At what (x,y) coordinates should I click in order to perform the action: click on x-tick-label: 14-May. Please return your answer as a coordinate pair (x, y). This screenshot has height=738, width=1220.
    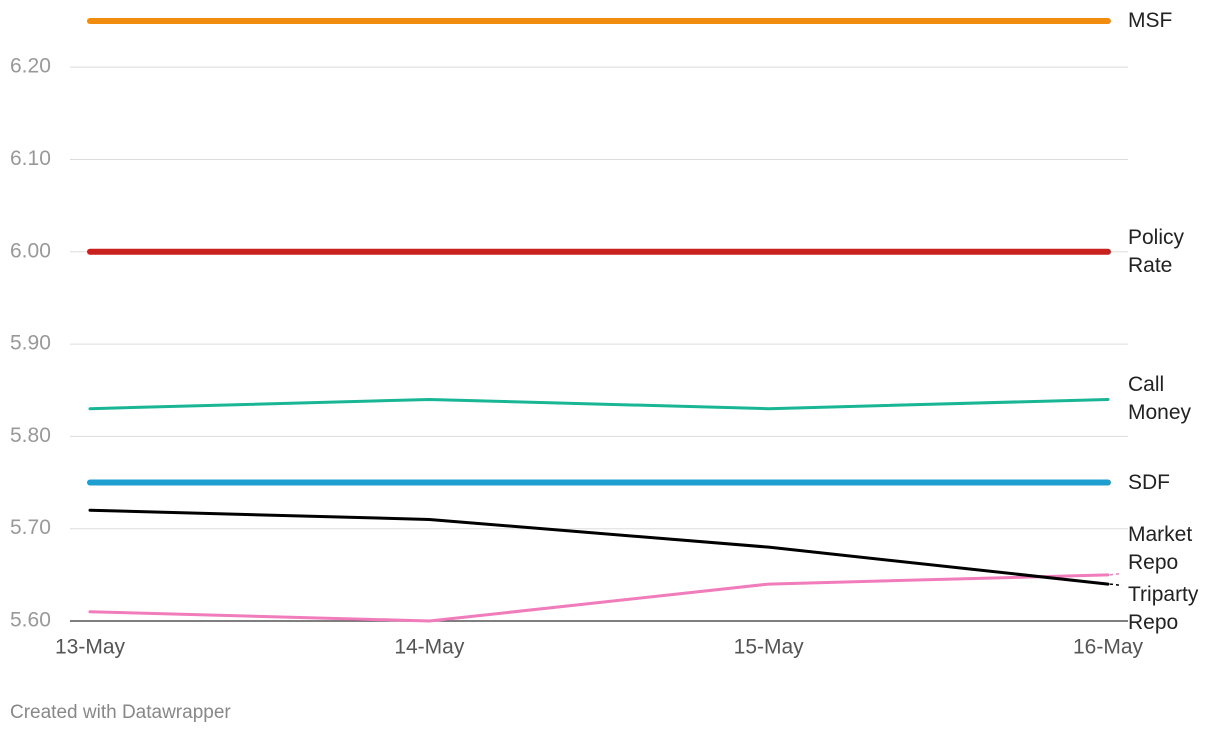
    Looking at the image, I should click on (429, 647).